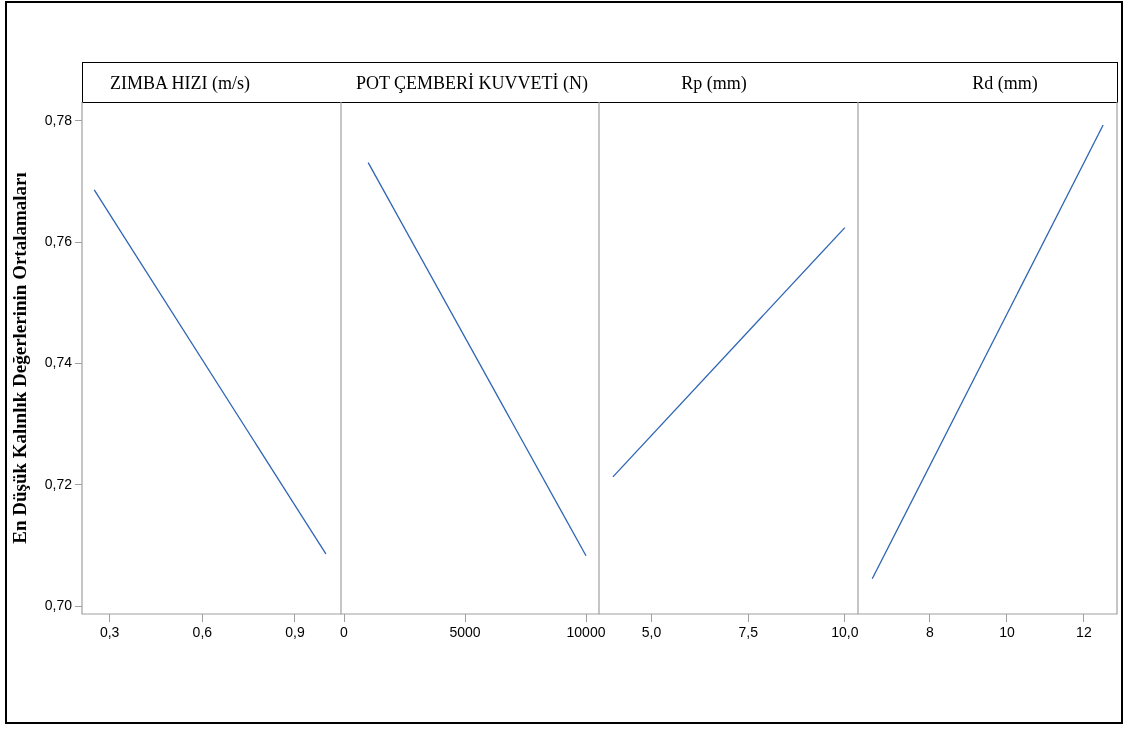 This screenshot has height=729, width=1129. I want to click on x-tick-label: 7,5, so click(748, 632).